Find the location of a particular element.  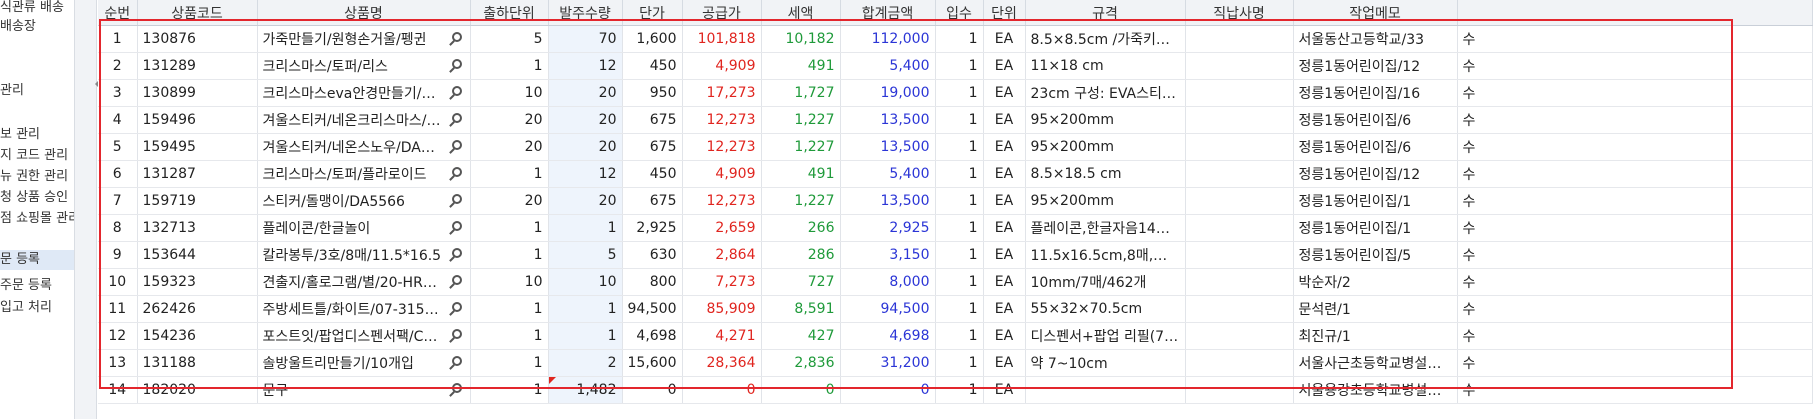

cell-order-qty: 5 is located at coordinates (585, 255).